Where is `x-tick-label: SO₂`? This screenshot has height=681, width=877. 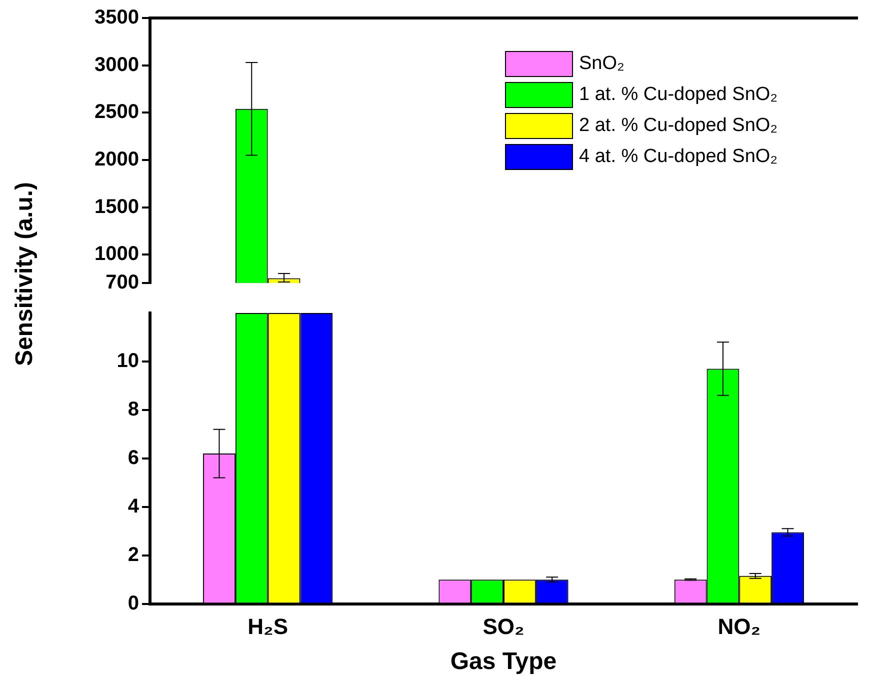 x-tick-label: SO₂ is located at coordinates (503, 627).